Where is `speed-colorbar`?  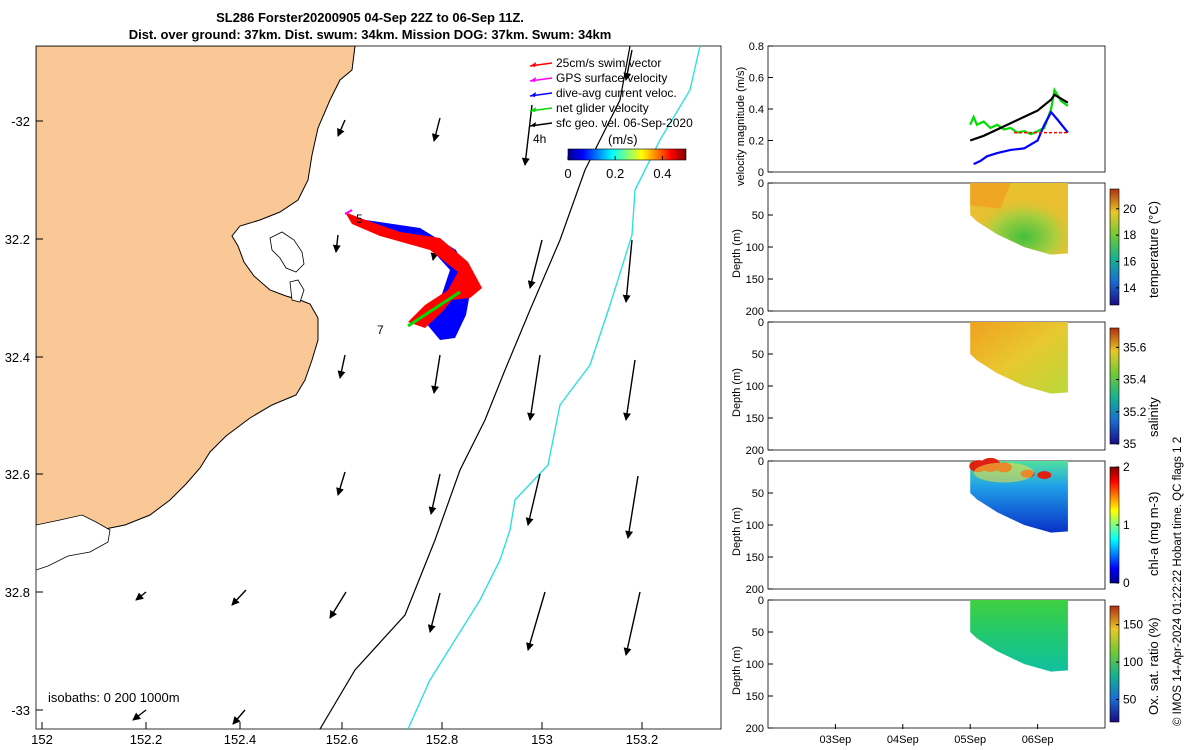 speed-colorbar is located at coordinates (627, 154).